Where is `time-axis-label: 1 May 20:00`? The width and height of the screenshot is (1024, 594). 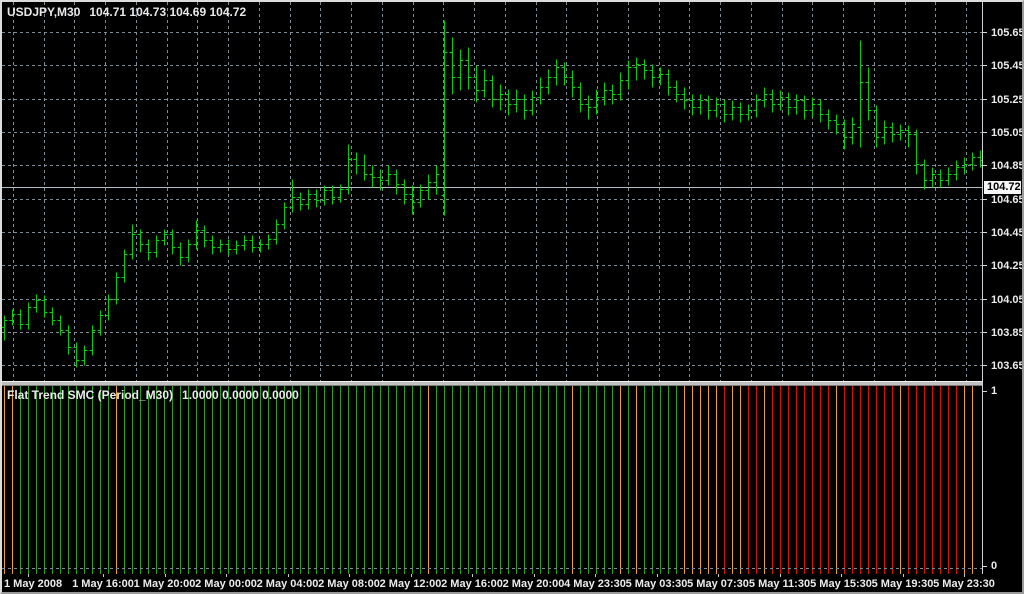
time-axis-label: 1 May 20:00 is located at coordinates (164, 584).